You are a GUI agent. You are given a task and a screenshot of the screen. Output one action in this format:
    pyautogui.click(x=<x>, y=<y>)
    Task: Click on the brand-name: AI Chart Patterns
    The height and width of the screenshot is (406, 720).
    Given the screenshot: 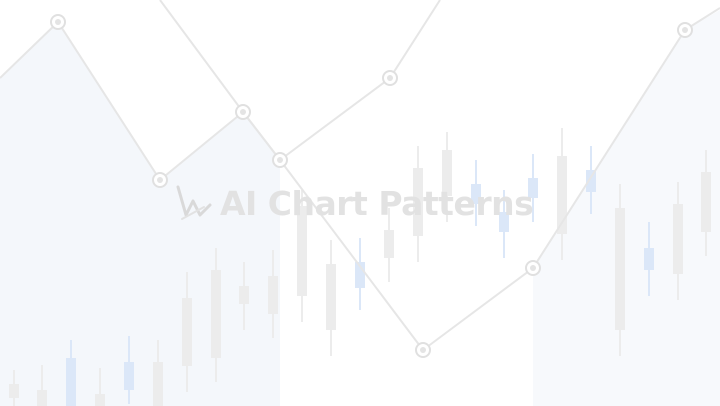 What is the action you would take?
    pyautogui.click(x=377, y=203)
    